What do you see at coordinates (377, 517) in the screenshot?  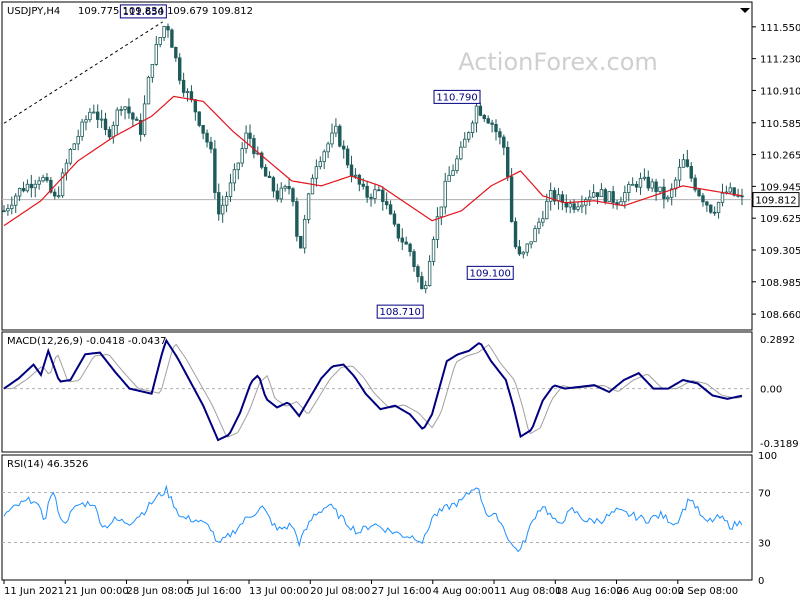 I see `rsi-levels` at bounding box center [377, 517].